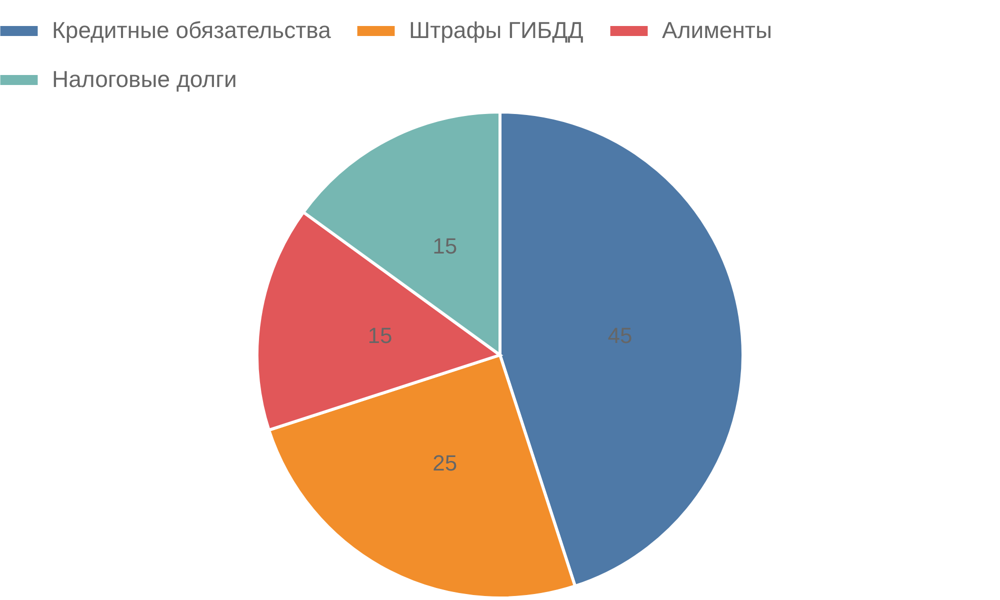  I want to click on legend-label: Штрафы ГИБДД, so click(496, 30).